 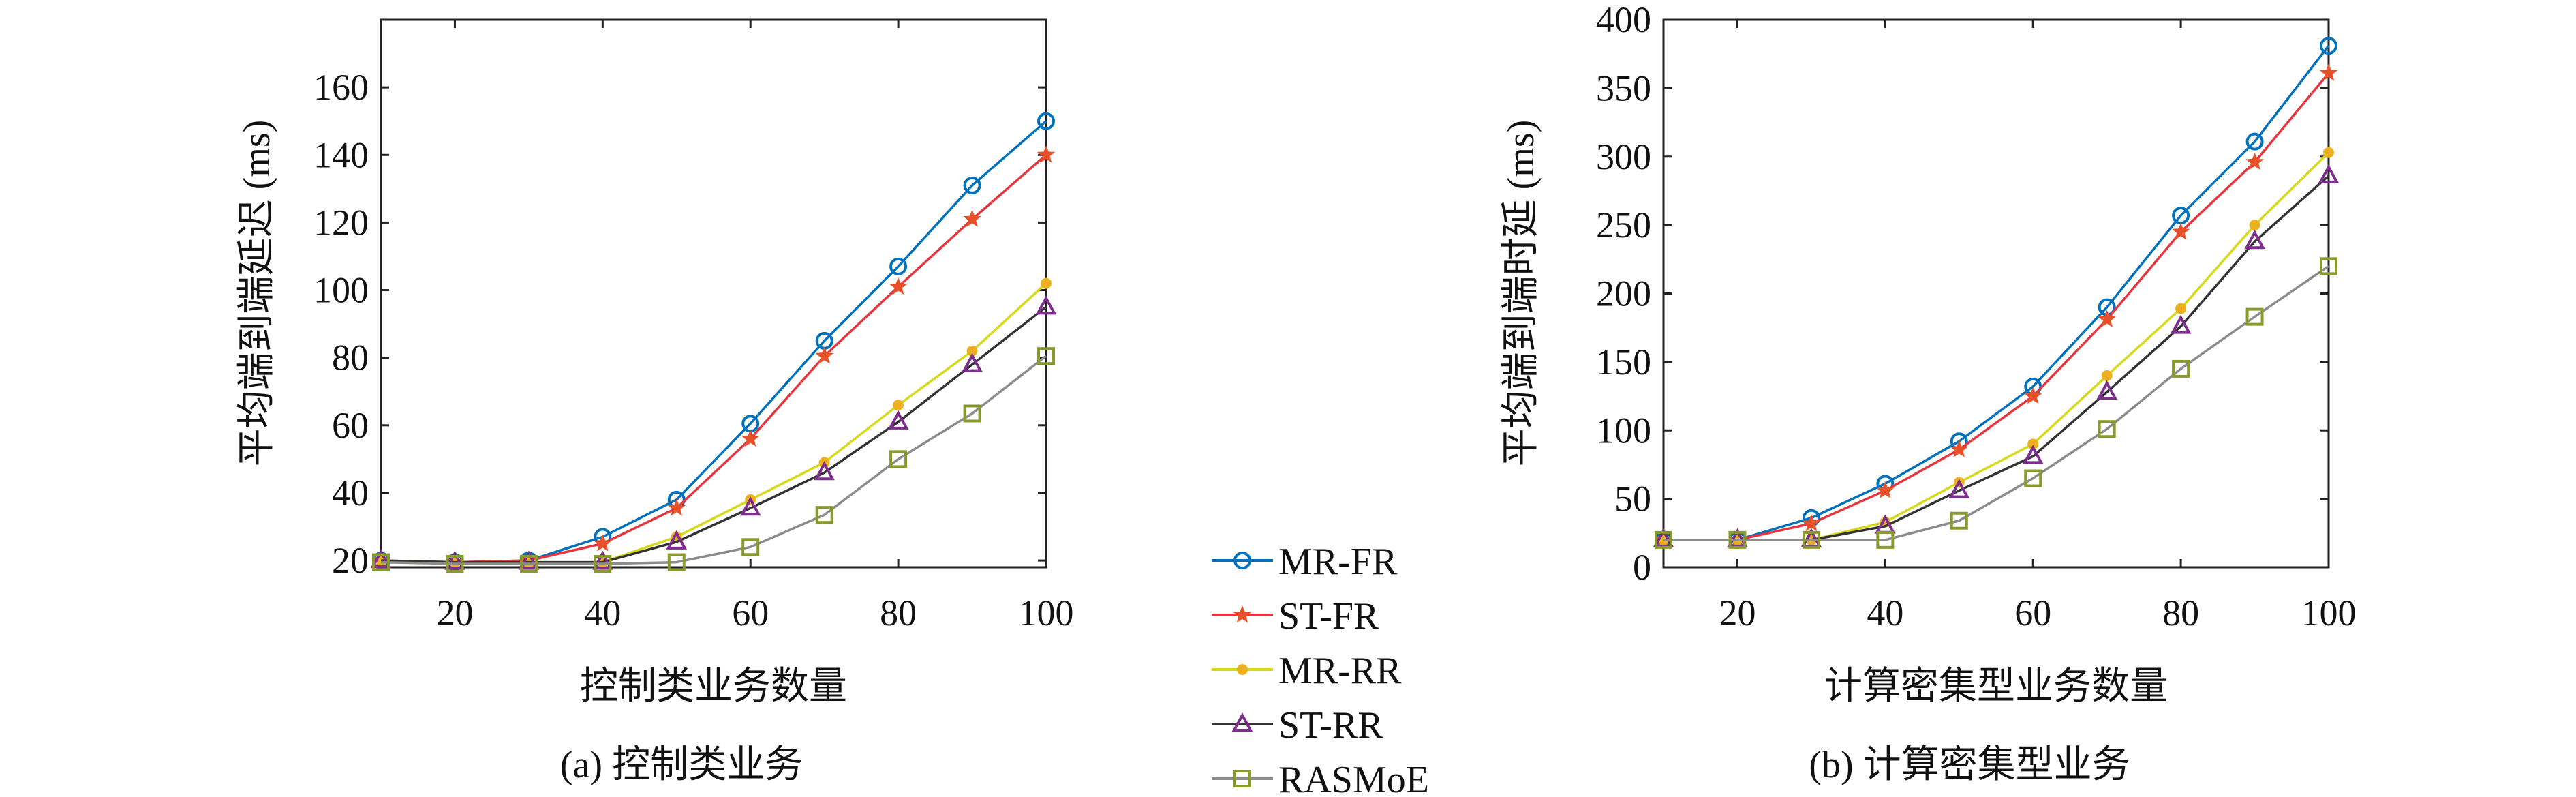 What do you see at coordinates (1353, 776) in the screenshot?
I see `legend-label: RASMoE` at bounding box center [1353, 776].